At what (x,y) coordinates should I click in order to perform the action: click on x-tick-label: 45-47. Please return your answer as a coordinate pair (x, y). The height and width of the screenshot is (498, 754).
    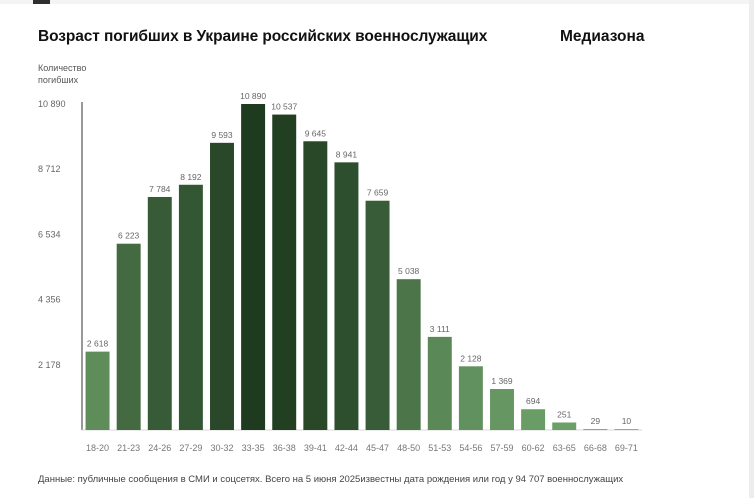
    Looking at the image, I should click on (377, 448).